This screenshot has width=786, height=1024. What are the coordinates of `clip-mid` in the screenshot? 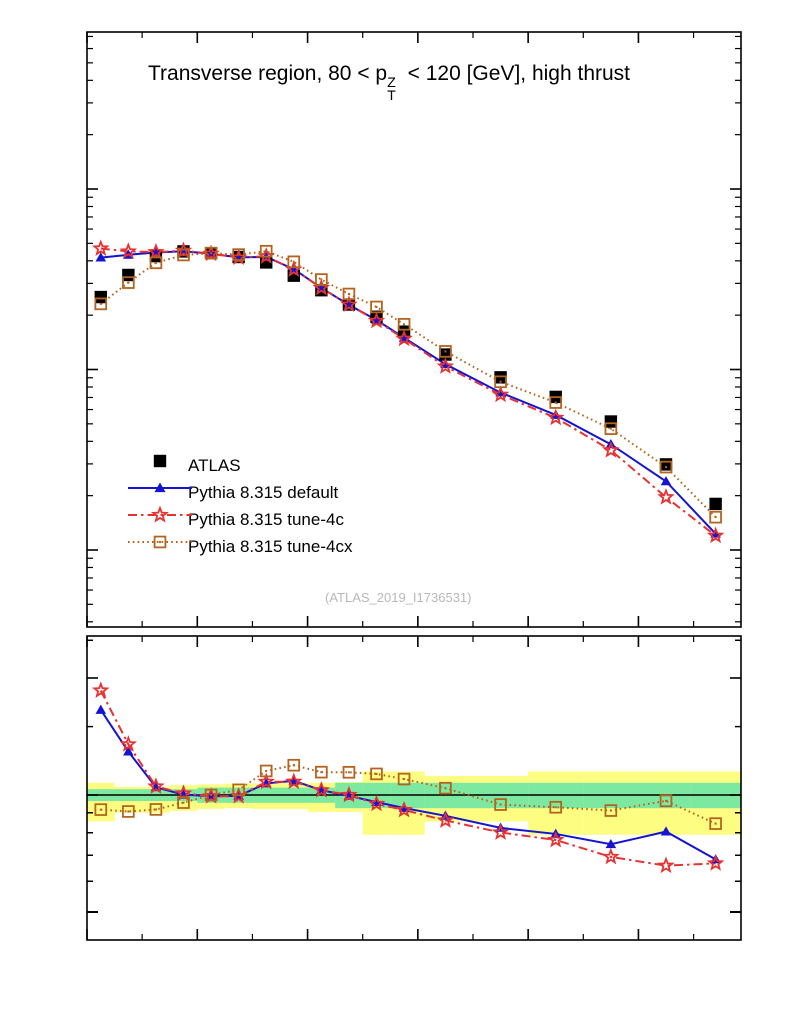 It's located at (393, 632).